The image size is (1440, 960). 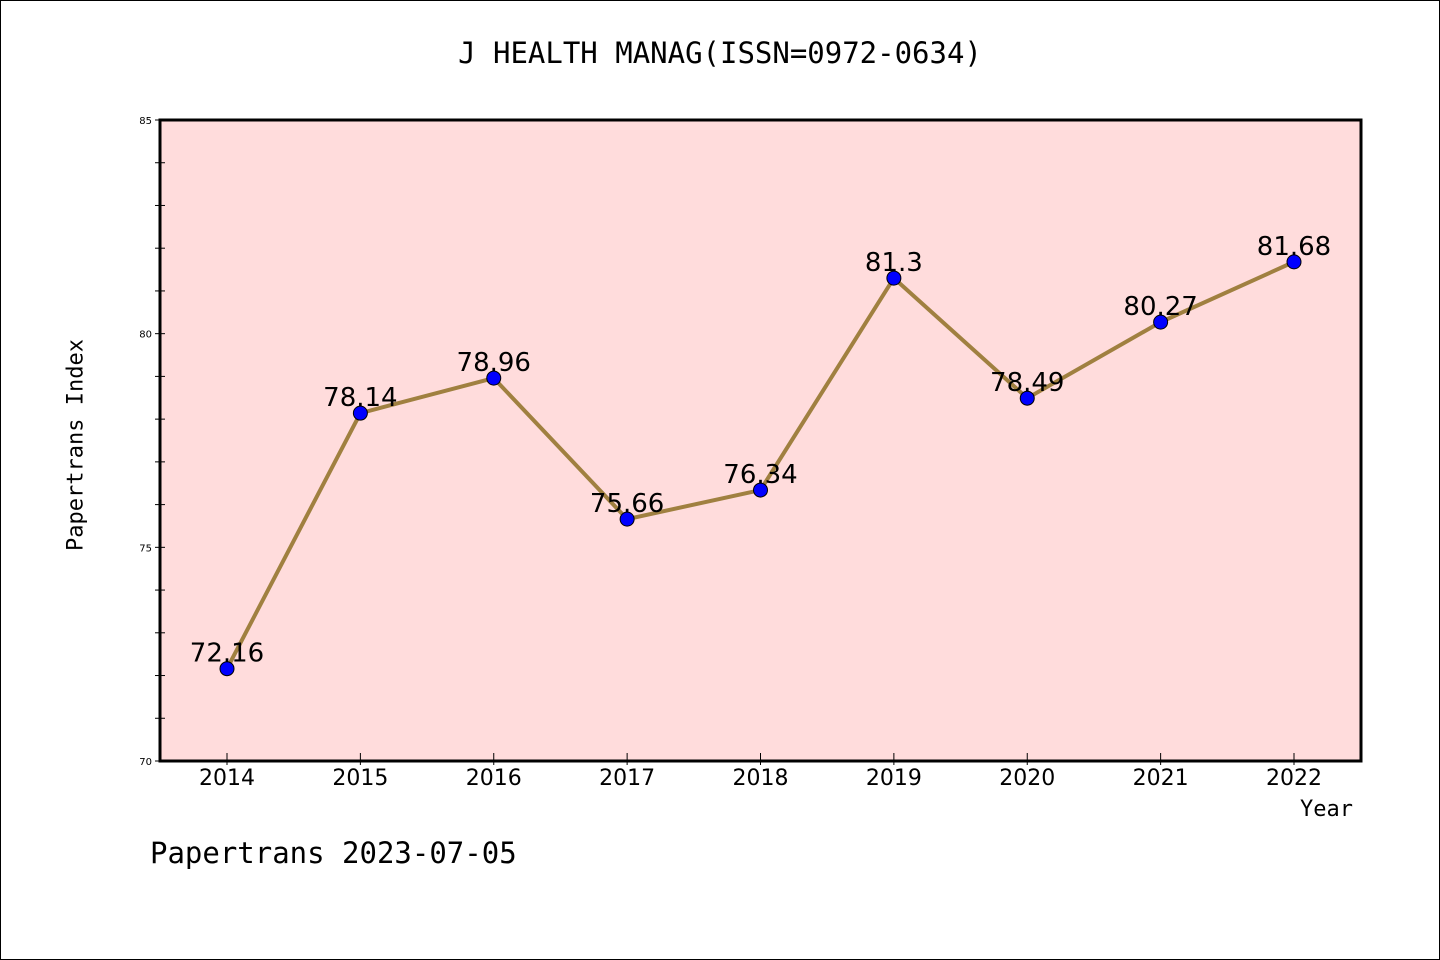 I want to click on data-label: 76.34, so click(x=760, y=475).